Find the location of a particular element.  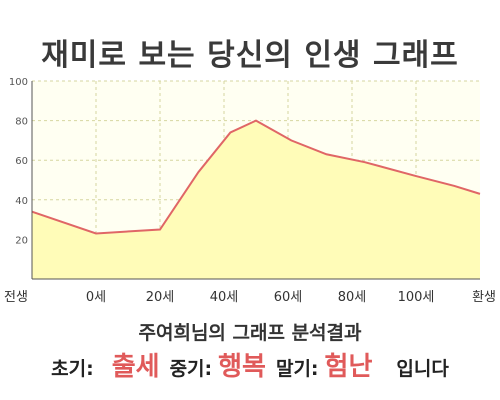

x-tick-label-4: 60세 is located at coordinates (288, 297).